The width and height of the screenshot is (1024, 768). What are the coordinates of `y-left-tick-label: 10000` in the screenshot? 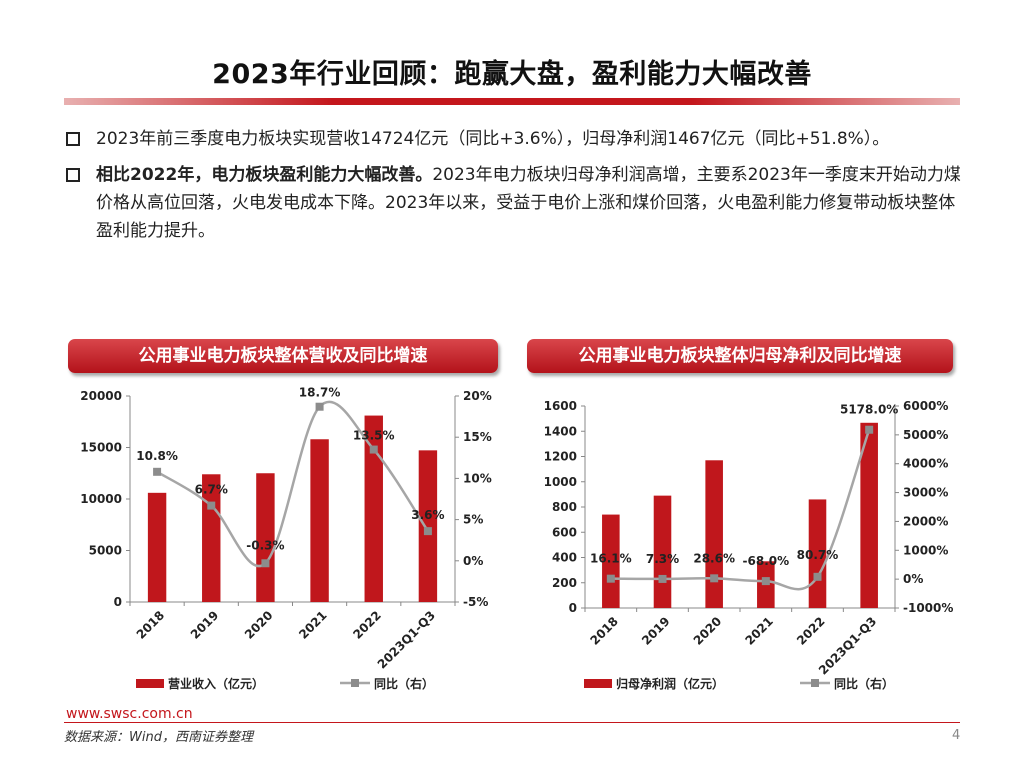 It's located at (101, 499).